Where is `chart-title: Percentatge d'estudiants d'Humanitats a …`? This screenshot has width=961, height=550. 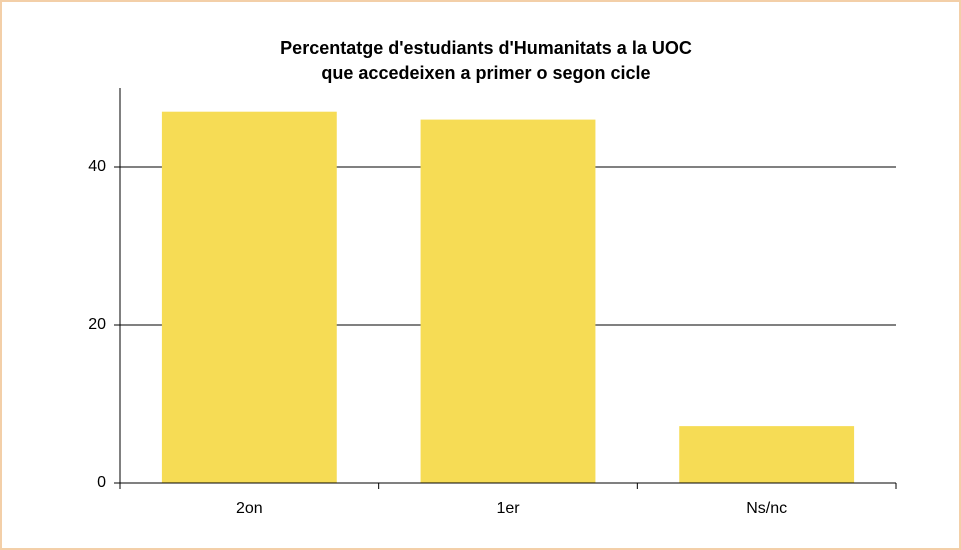
chart-title: Percentatge d'estudiants d'Humanitats a … is located at coordinates (486, 48).